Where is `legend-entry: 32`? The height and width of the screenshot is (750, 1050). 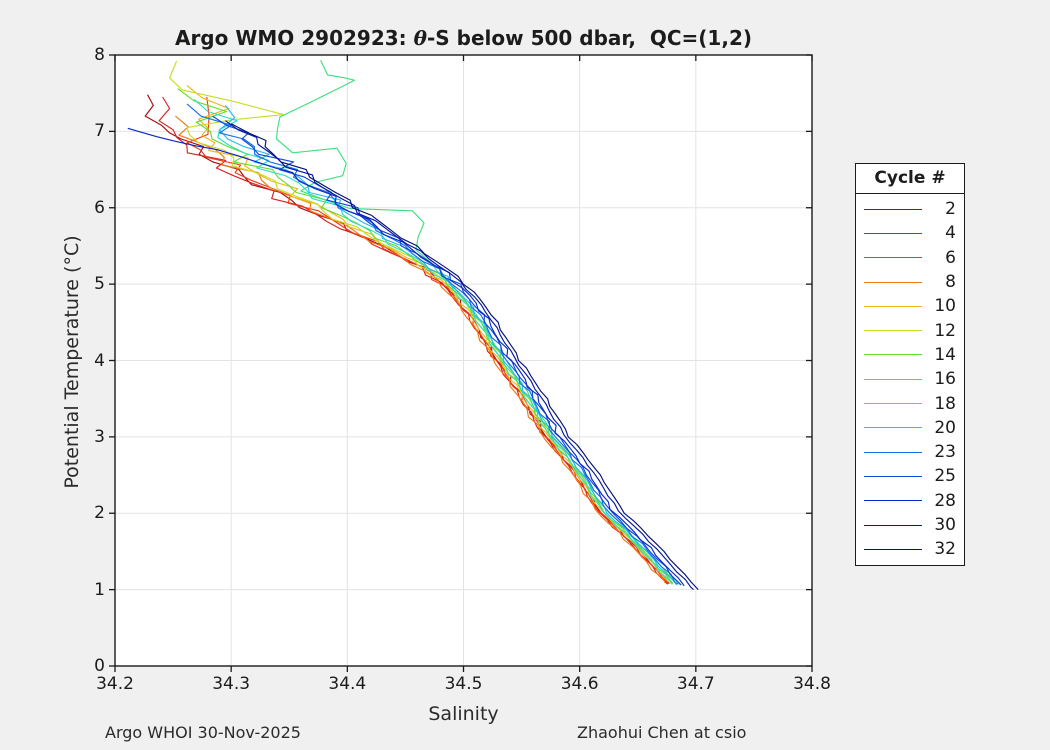 legend-entry: 32 is located at coordinates (910, 549).